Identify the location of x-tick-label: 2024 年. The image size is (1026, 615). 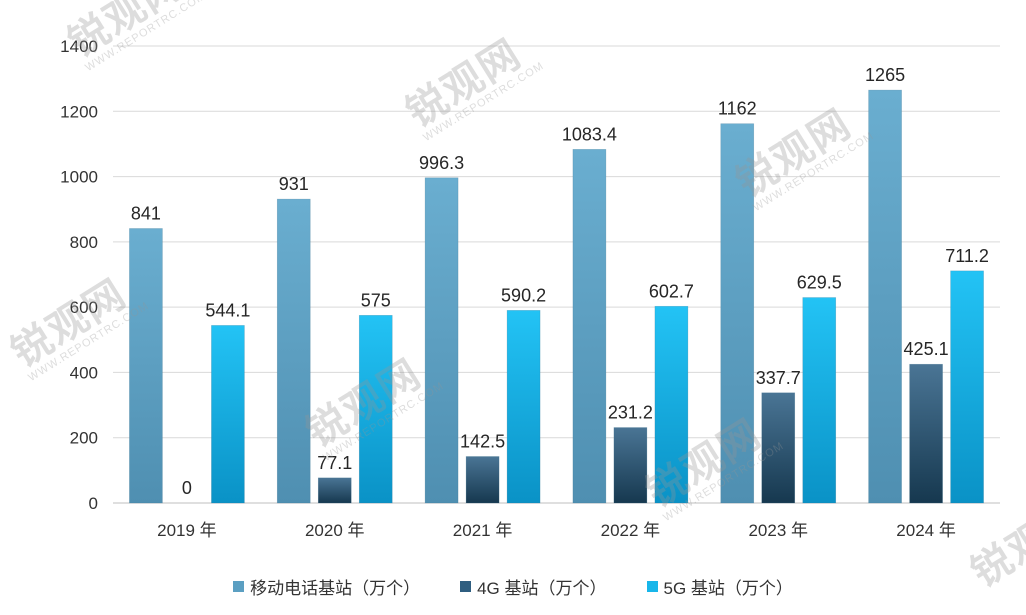
(926, 530).